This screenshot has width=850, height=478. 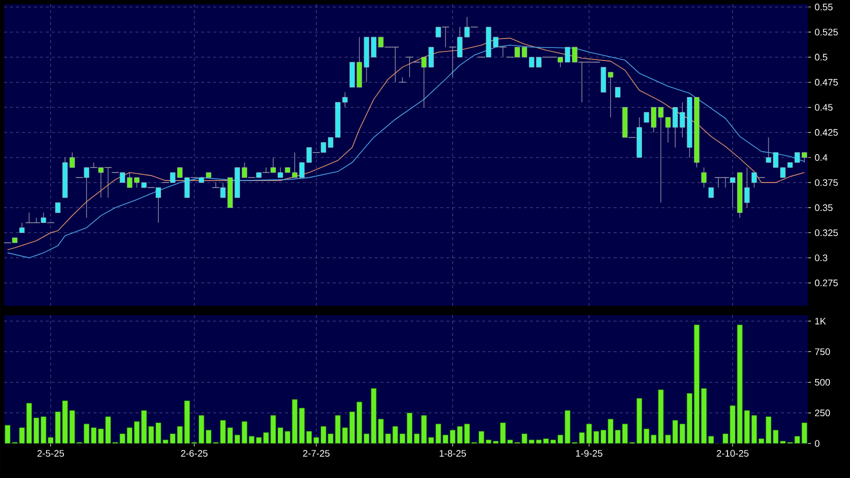 I want to click on y-tick-label: 0.4, so click(x=821, y=157).